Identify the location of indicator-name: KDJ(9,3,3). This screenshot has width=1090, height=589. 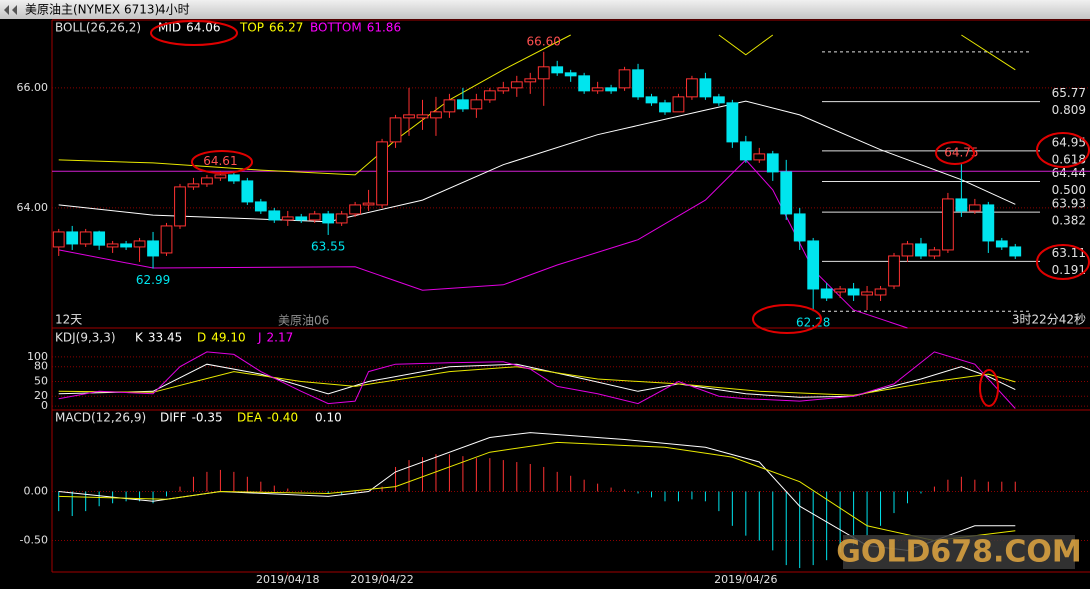
(85, 338).